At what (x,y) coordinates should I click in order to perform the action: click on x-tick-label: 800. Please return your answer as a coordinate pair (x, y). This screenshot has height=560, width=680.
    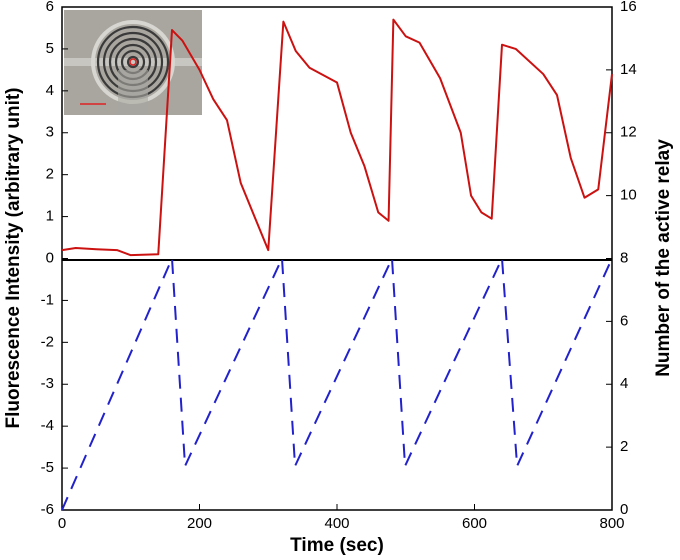
    Looking at the image, I should click on (611, 523).